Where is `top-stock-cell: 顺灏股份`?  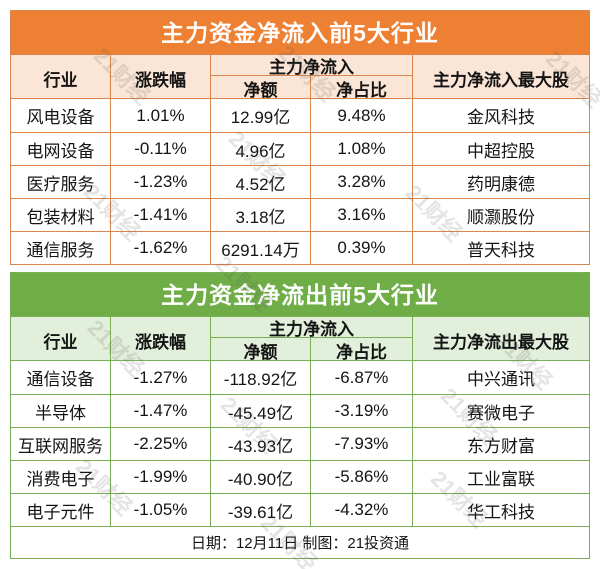 top-stock-cell: 顺灏股份 is located at coordinates (501, 217).